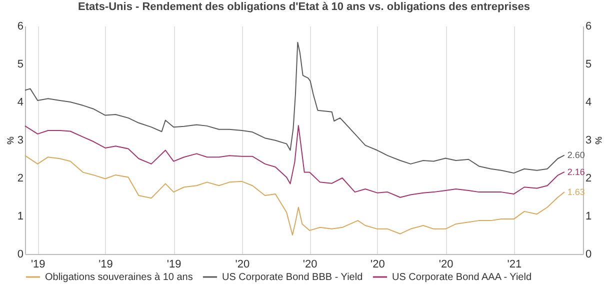  What do you see at coordinates (20, 64) in the screenshot?
I see `y-tick-label: 5` at bounding box center [20, 64].